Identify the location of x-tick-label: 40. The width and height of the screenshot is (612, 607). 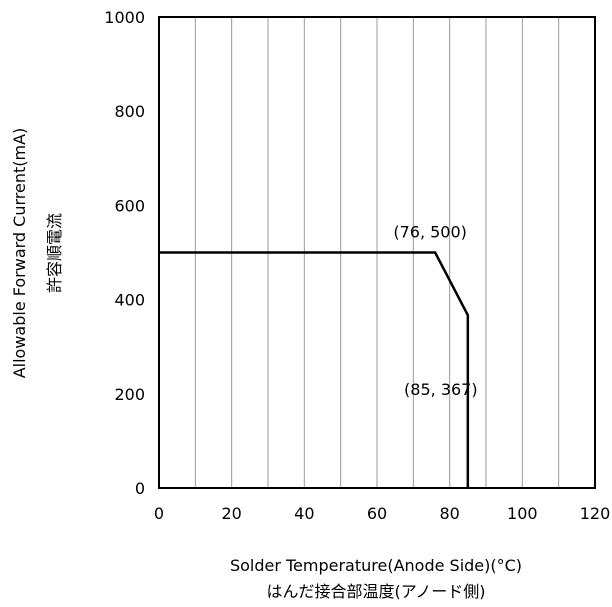
(304, 513).